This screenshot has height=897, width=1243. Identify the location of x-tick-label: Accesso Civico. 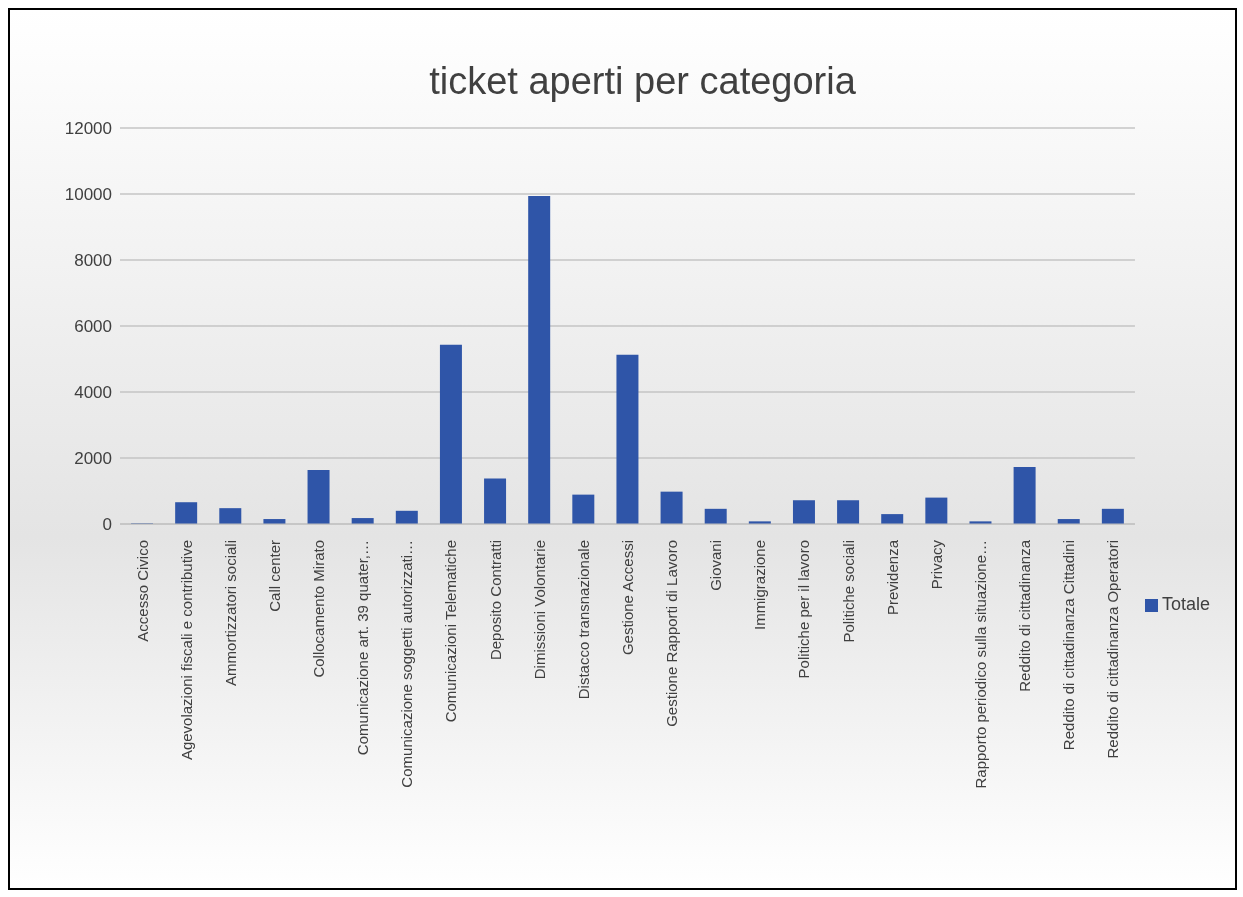
(142, 591).